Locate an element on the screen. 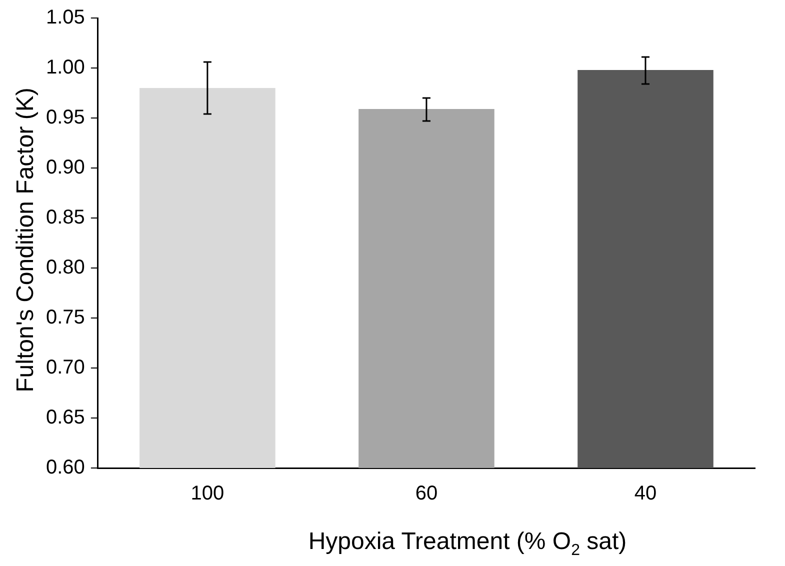 This screenshot has width=785, height=566. y-tick-label: 1.05 is located at coordinates (65, 17).